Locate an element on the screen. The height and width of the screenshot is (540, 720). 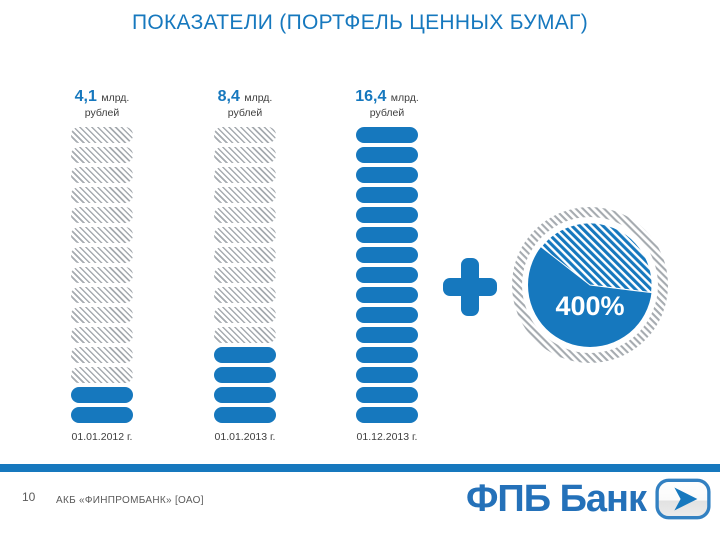
bar-value-label: 8,4 млрд. рублей is located at coordinates (245, 104).